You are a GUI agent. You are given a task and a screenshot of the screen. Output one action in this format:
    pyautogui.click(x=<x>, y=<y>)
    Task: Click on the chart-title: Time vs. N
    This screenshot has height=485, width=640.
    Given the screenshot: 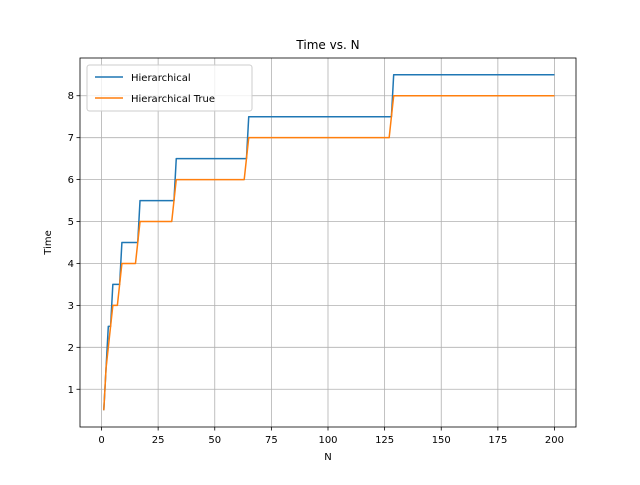 What is the action you would take?
    pyautogui.click(x=327, y=45)
    